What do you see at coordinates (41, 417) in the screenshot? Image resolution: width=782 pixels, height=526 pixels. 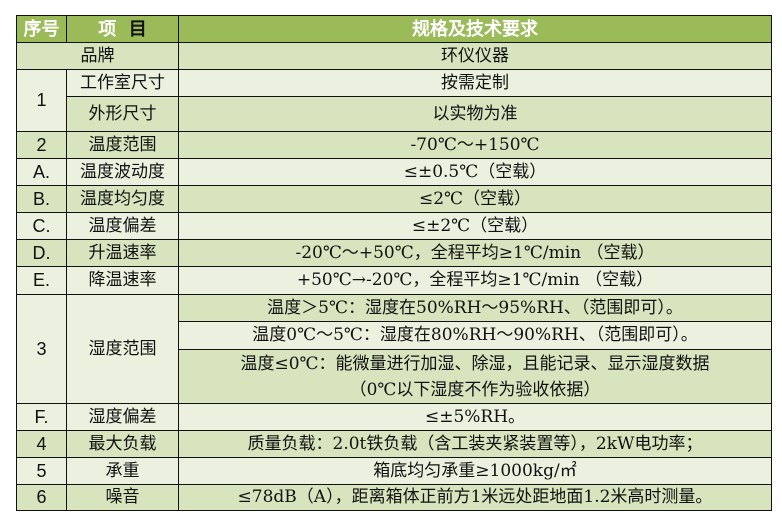 I see `row-no: F.` at bounding box center [41, 417].